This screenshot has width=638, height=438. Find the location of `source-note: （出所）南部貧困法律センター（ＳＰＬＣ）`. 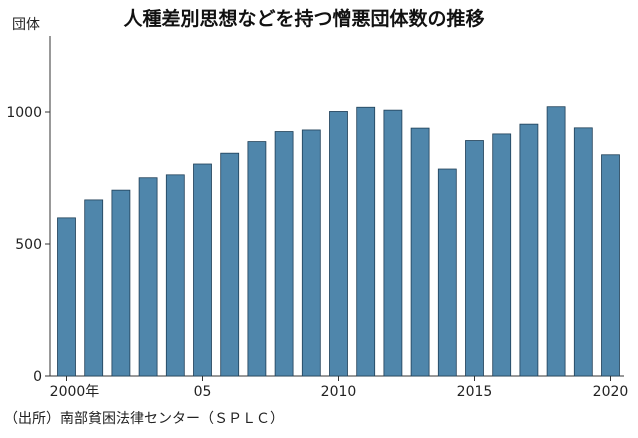

source-note: （出所）南部貧困法律センター（ＳＰＬＣ） is located at coordinates (144, 419).